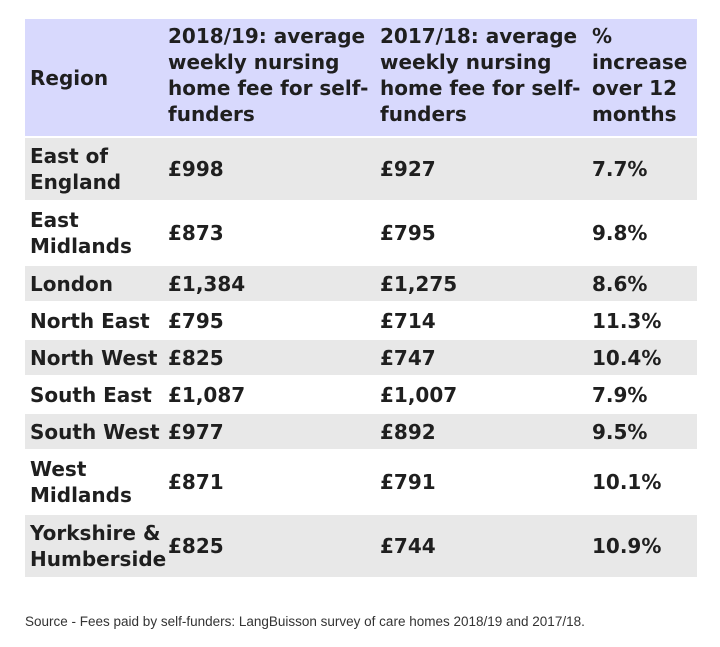 The height and width of the screenshot is (647, 720). I want to click on table-row: East of England £998 £927 7.7%, so click(361, 169).